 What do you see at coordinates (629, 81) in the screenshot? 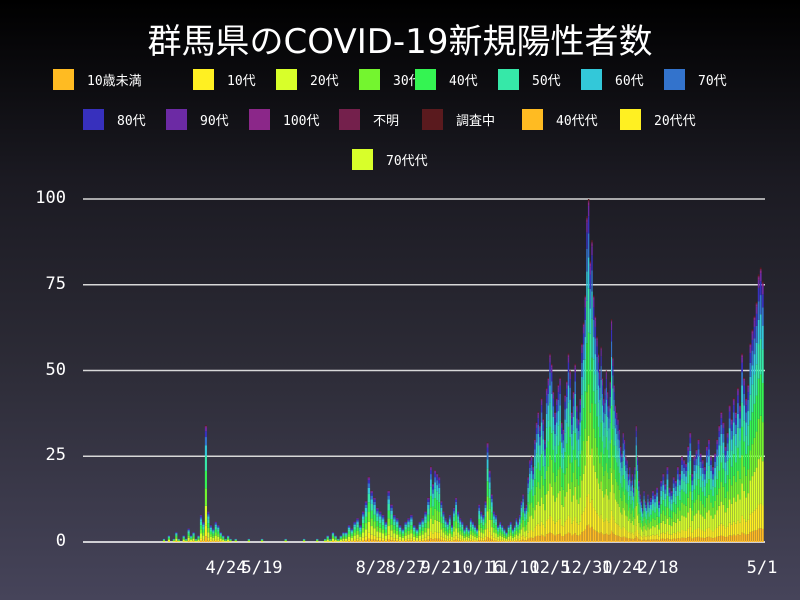
I see `legend-label: 60代` at bounding box center [629, 81].